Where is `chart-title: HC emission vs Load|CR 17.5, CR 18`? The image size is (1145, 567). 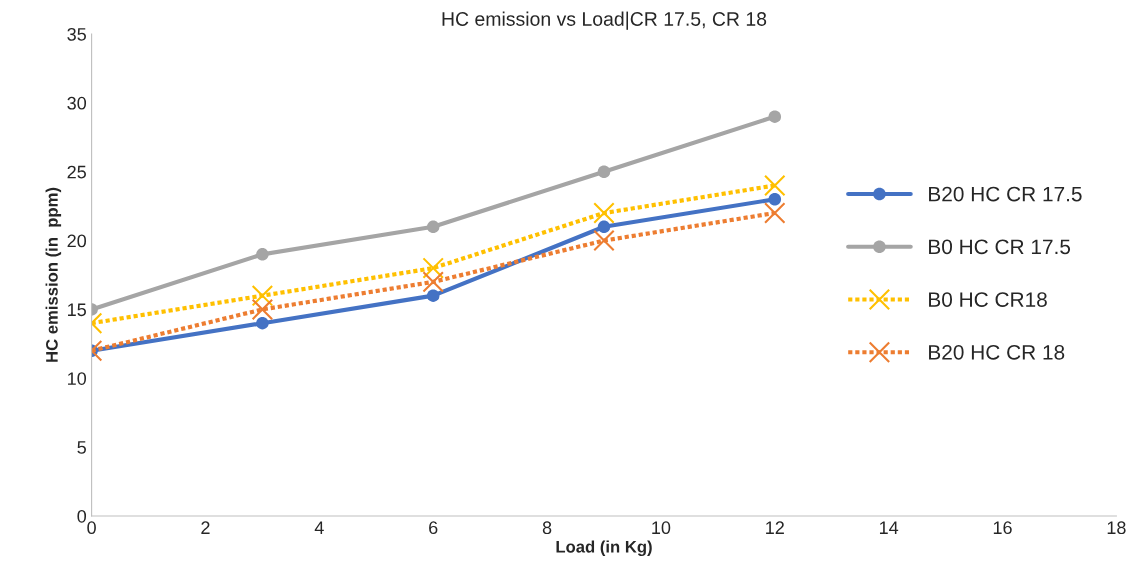
chart-title: HC emission vs Load|CR 17.5, CR 18 is located at coordinates (604, 20).